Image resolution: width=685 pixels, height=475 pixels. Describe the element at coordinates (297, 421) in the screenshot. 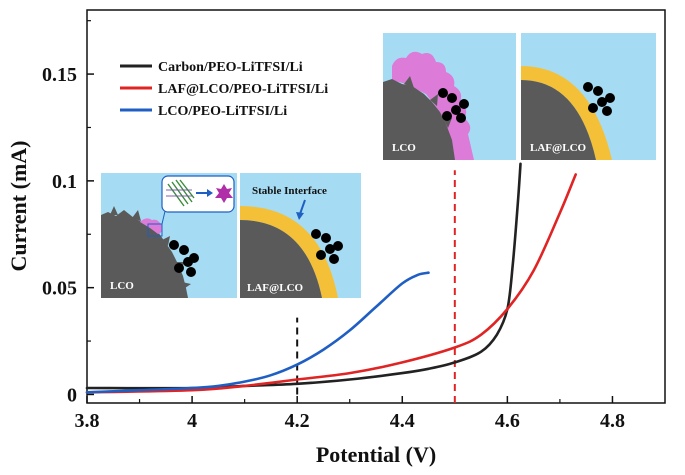

I see `x-tick-label: 4.2` at that location.